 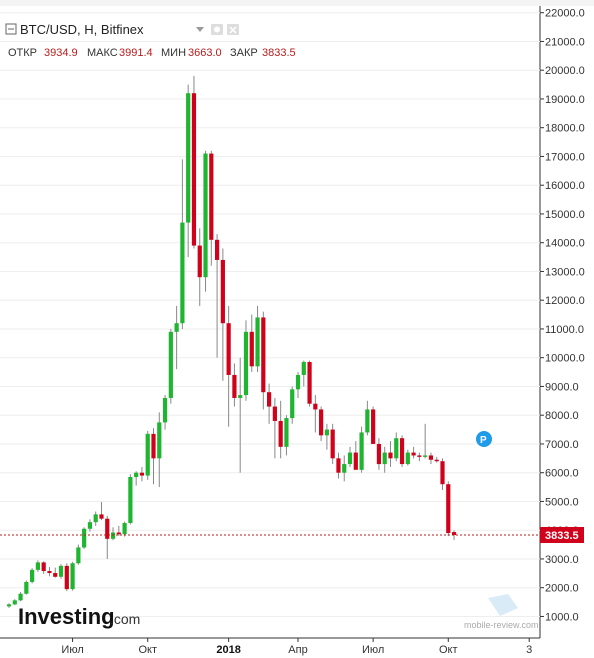 What do you see at coordinates (228, 650) in the screenshot?
I see `x-tick-label: 2018` at bounding box center [228, 650].